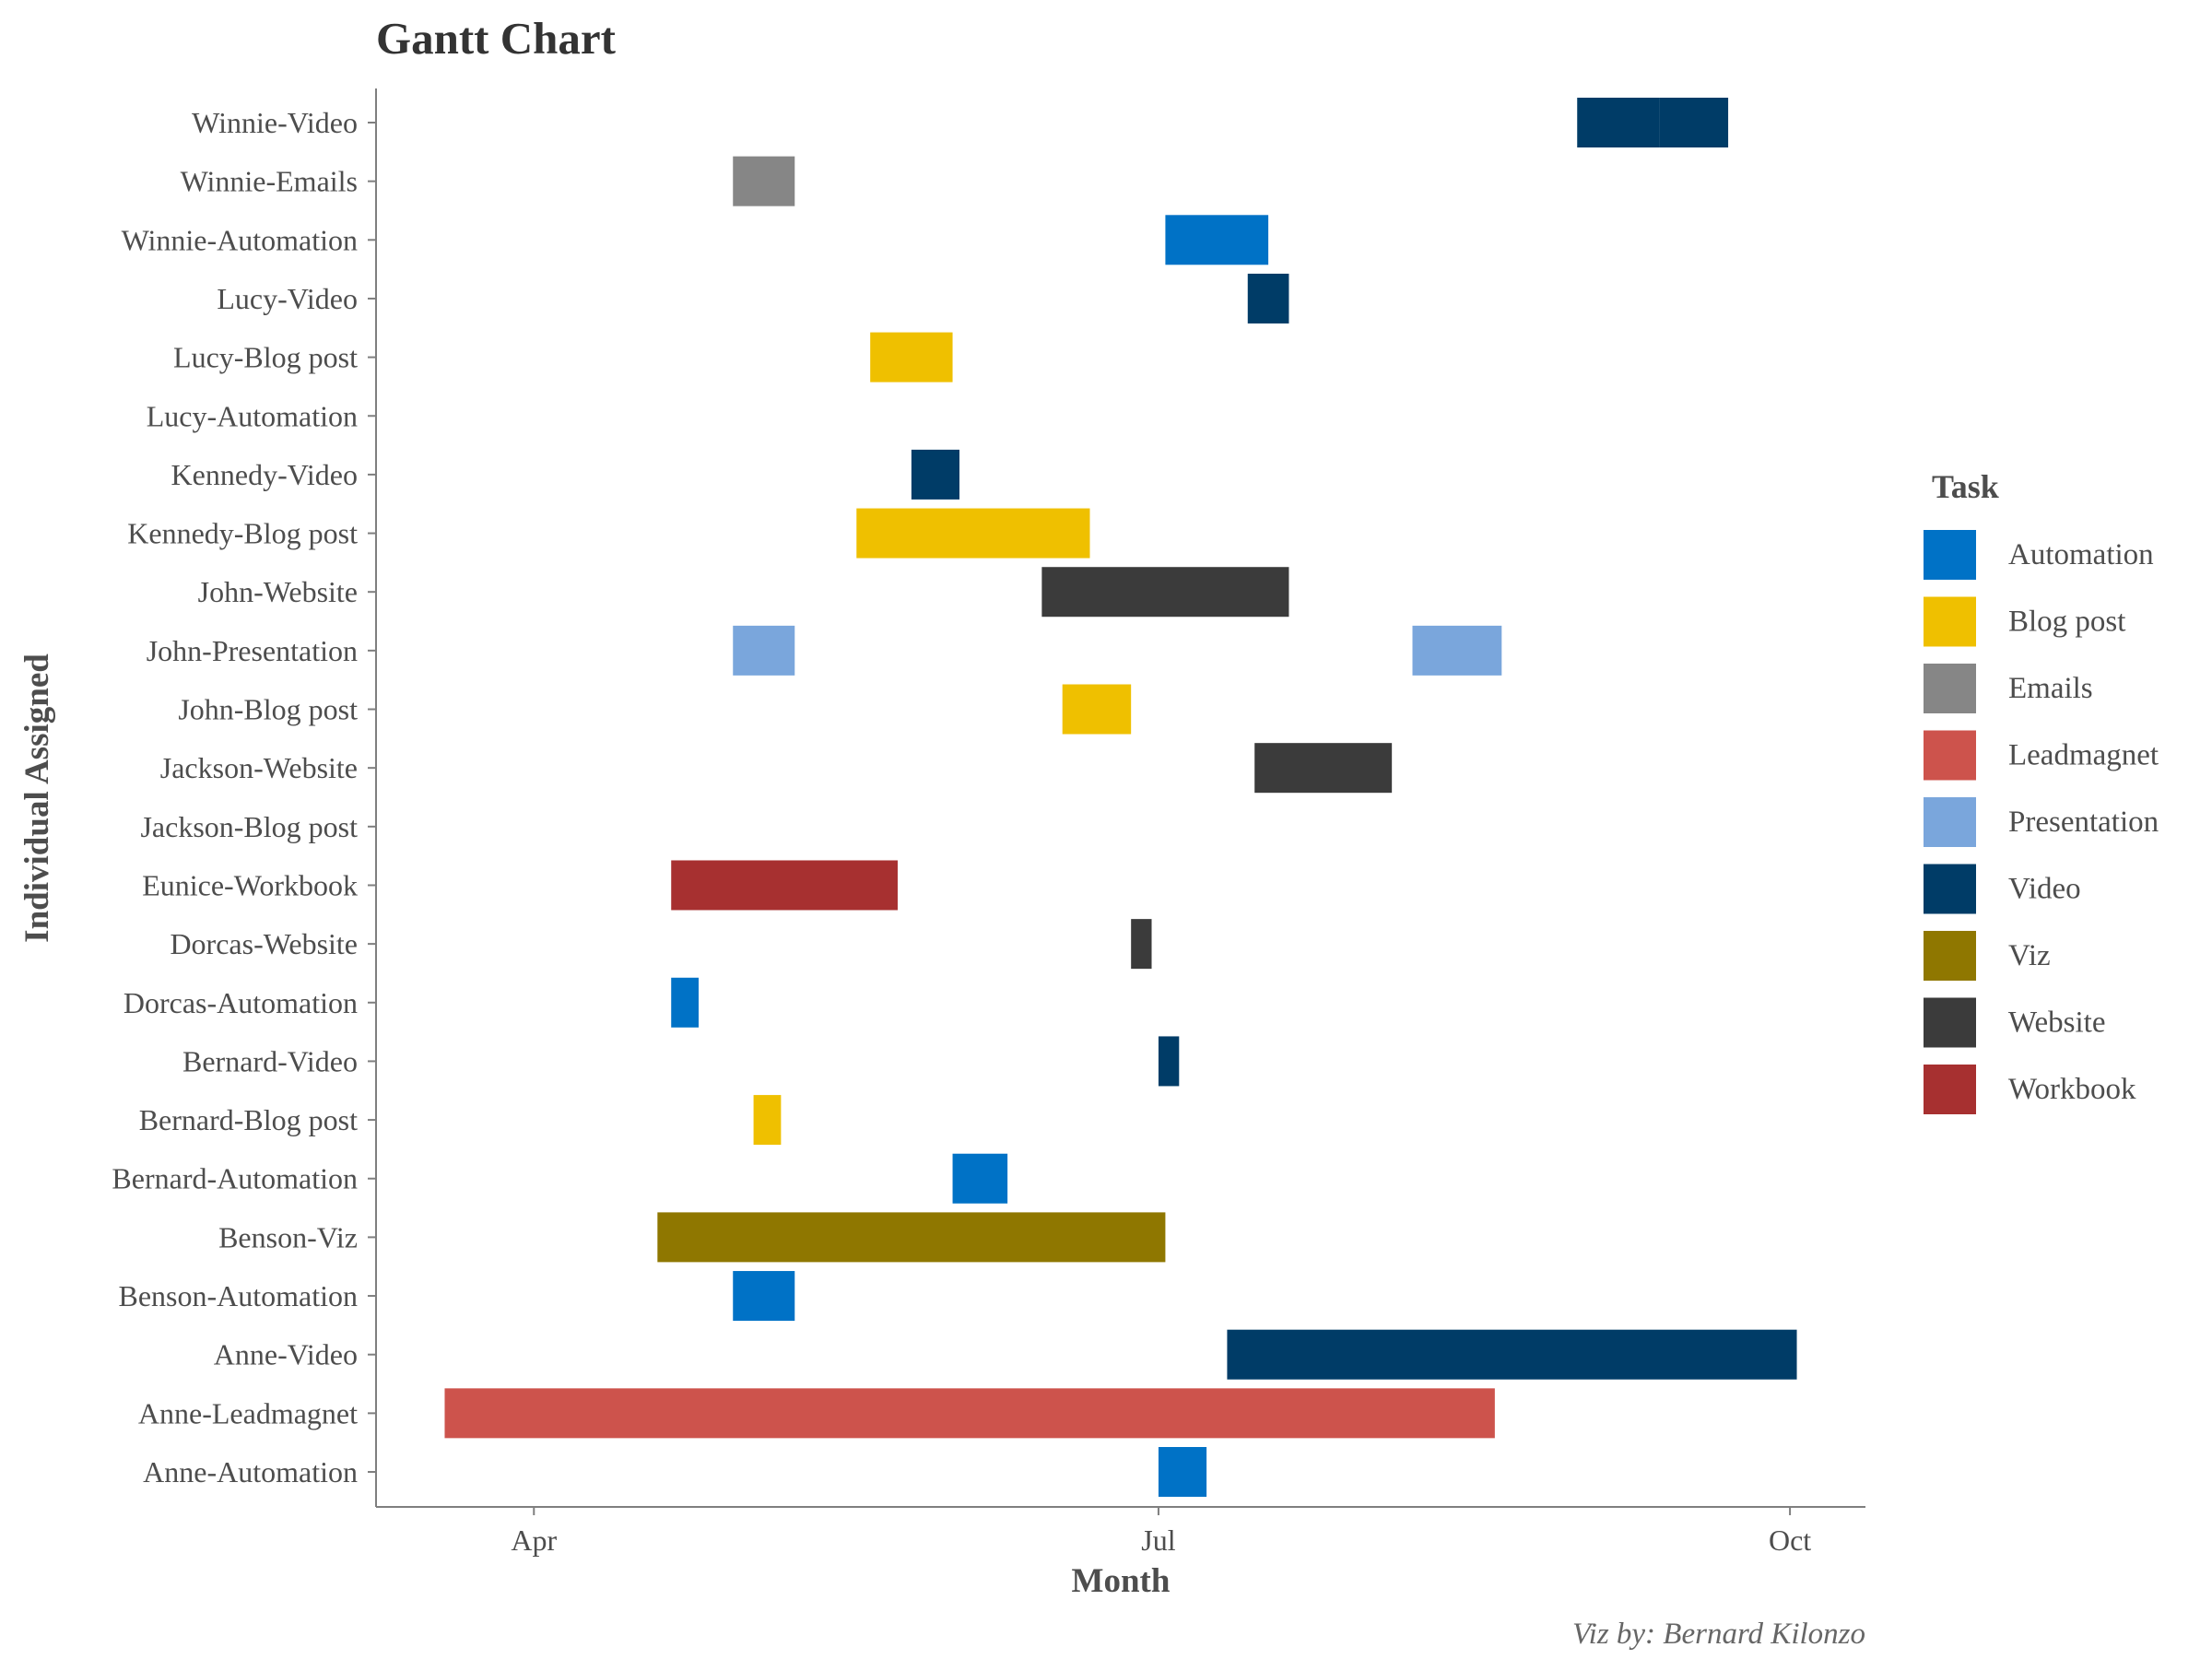  What do you see at coordinates (1790, 1540) in the screenshot?
I see `x-tick-label: Oct` at bounding box center [1790, 1540].